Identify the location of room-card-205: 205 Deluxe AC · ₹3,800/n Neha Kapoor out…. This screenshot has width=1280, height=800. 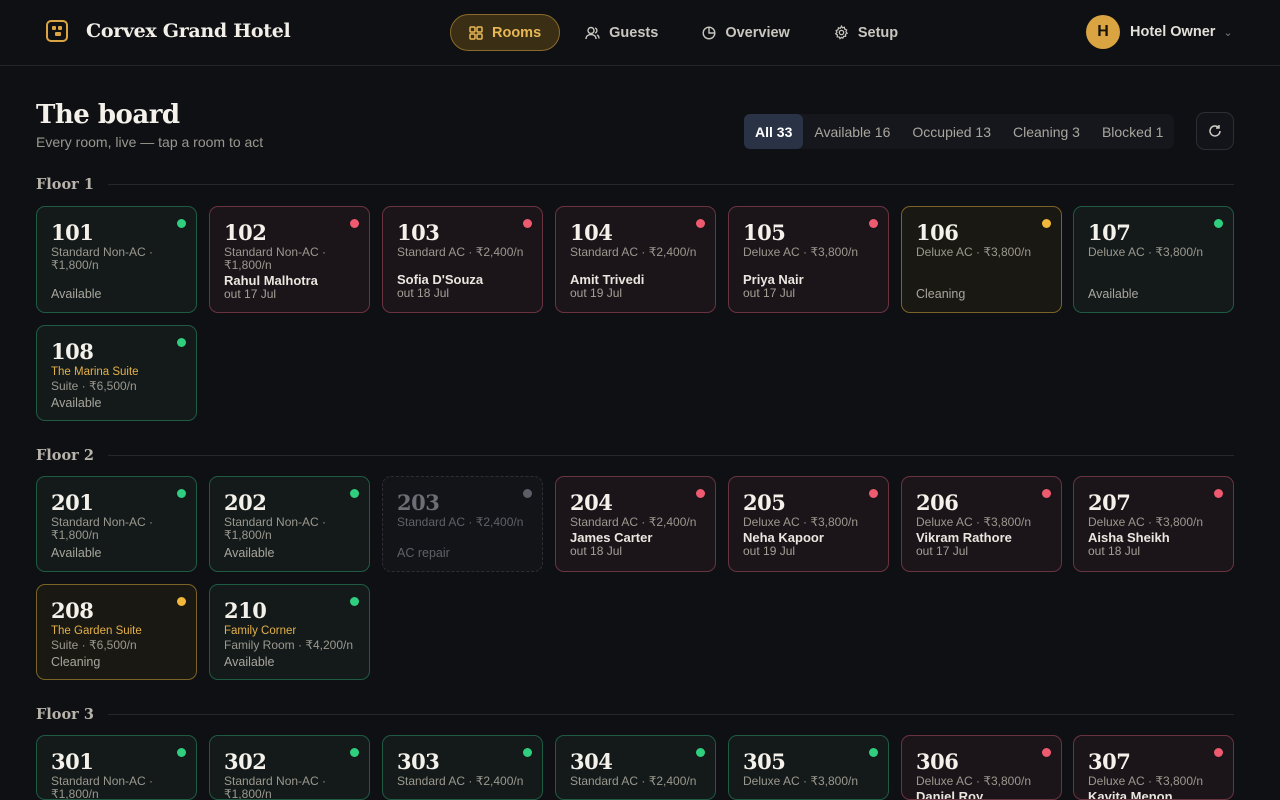
(808, 524).